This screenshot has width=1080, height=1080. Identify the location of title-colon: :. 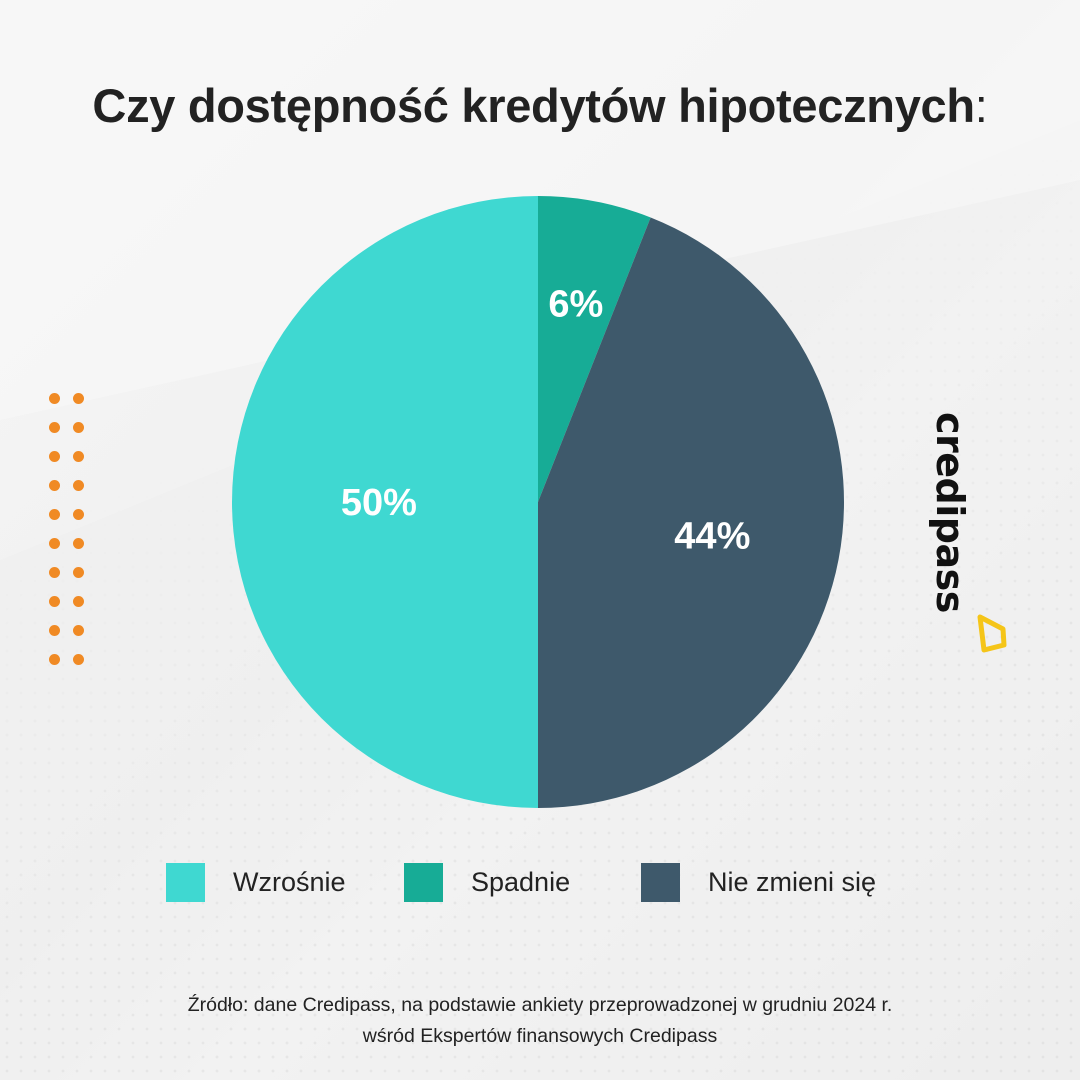
(981, 105).